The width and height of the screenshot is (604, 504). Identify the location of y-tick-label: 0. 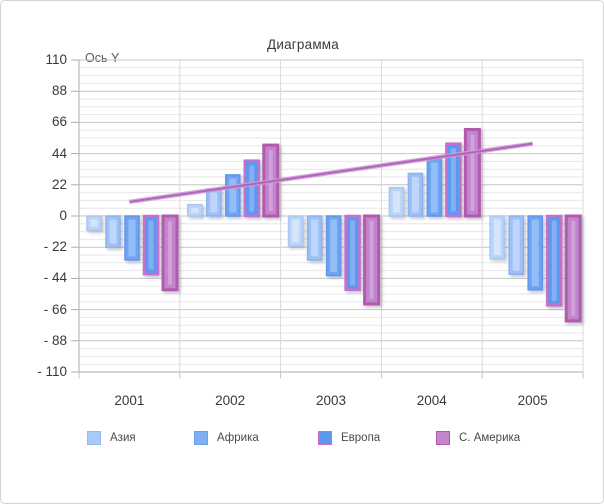
(63, 215).